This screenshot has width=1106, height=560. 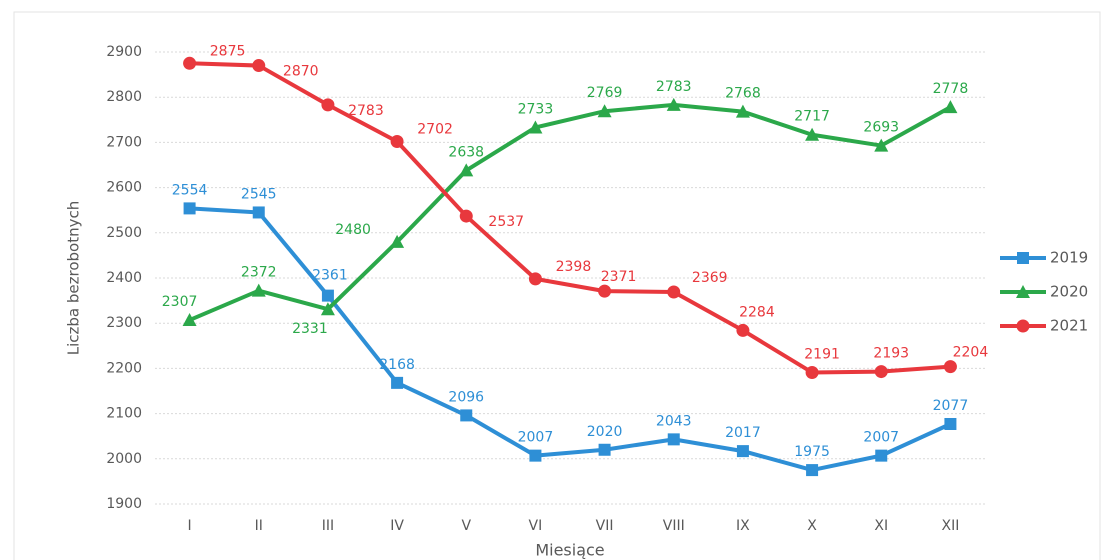 I want to click on y-axis-label: Liczba bezrobotnych, so click(x=74, y=278).